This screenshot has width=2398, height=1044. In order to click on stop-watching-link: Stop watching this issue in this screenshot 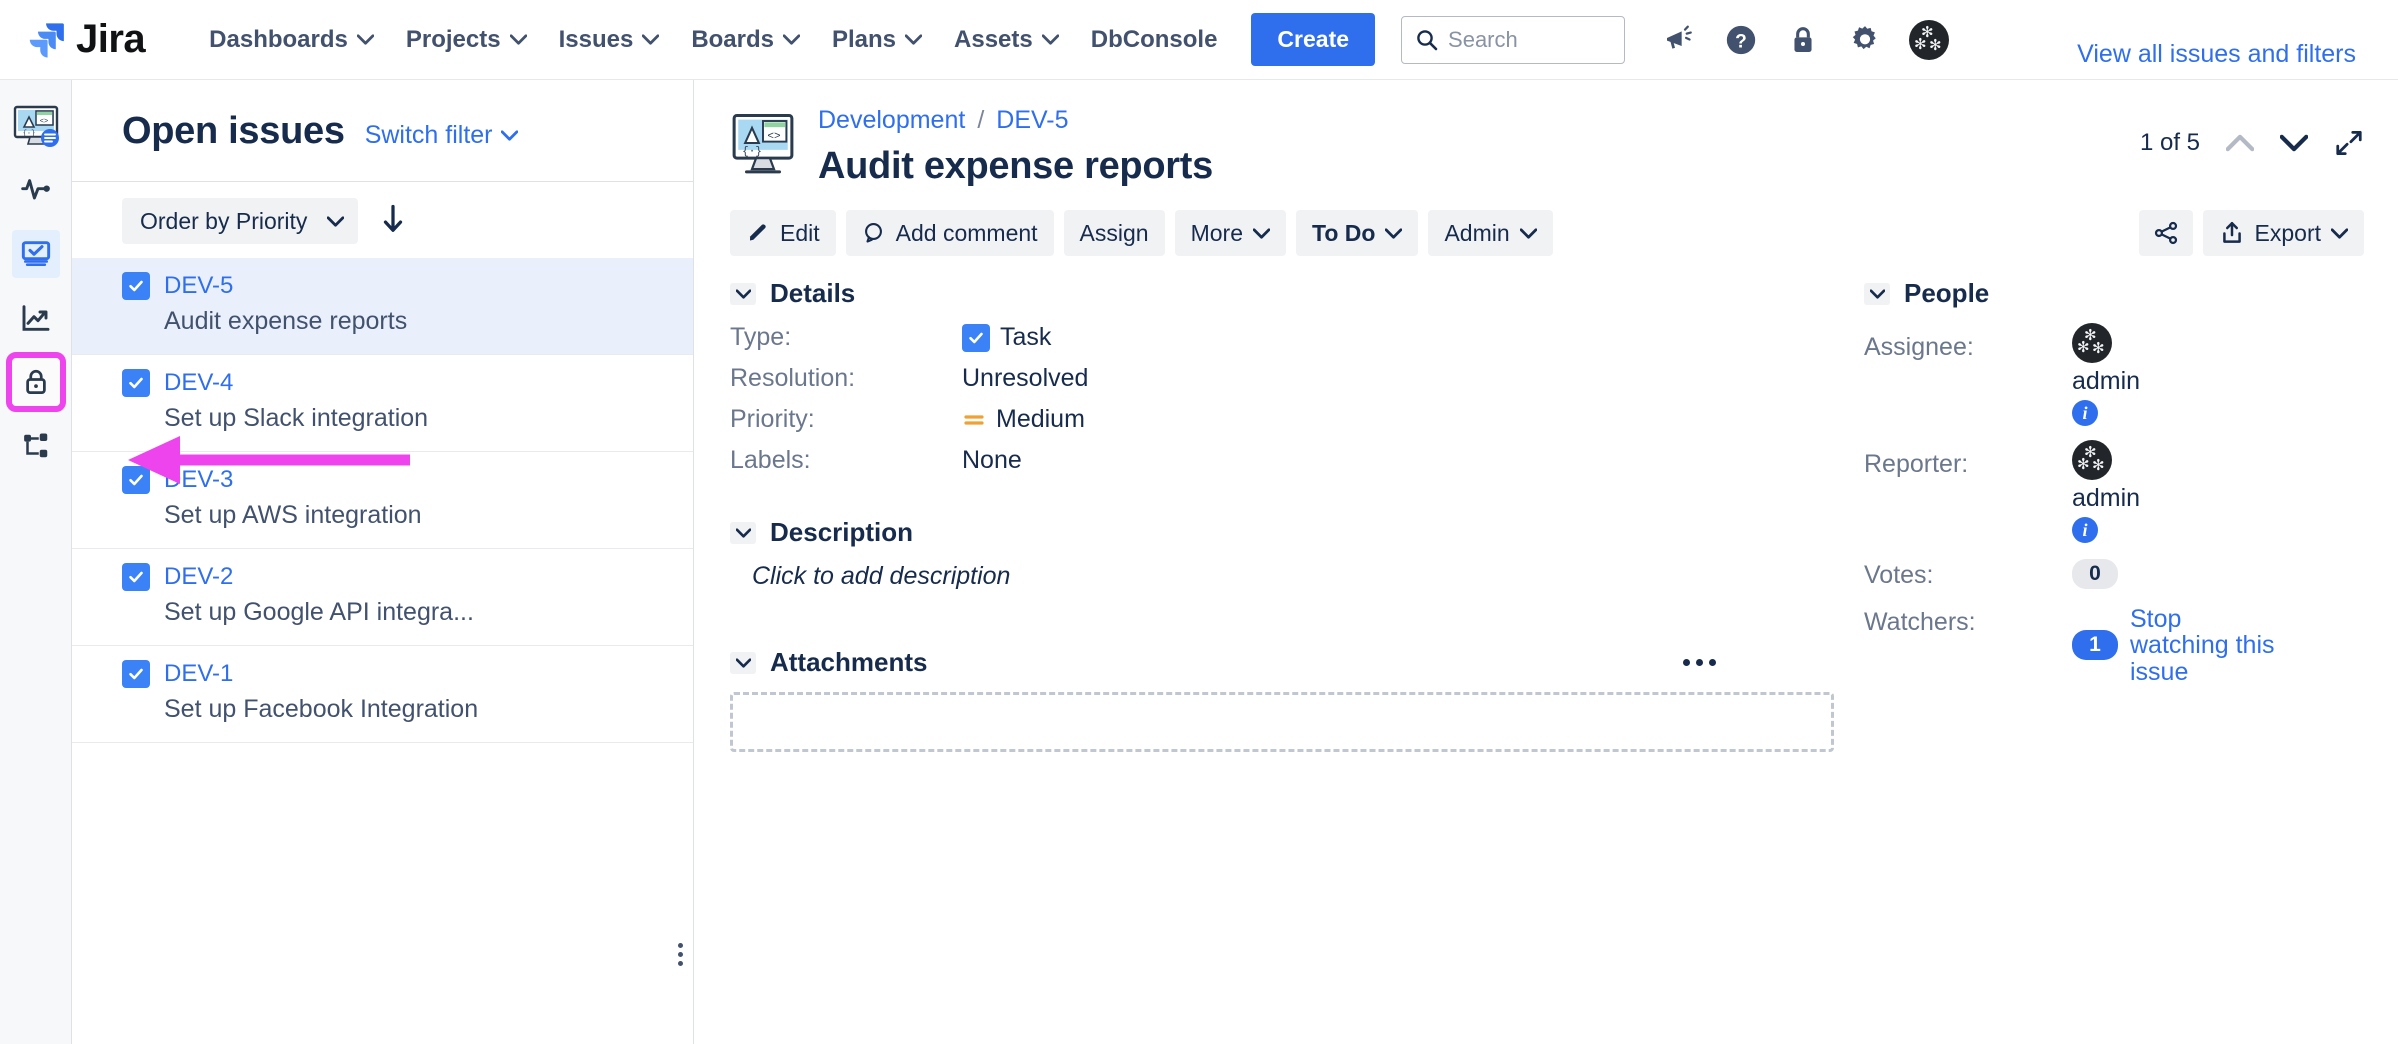, I will do `click(2202, 645)`.